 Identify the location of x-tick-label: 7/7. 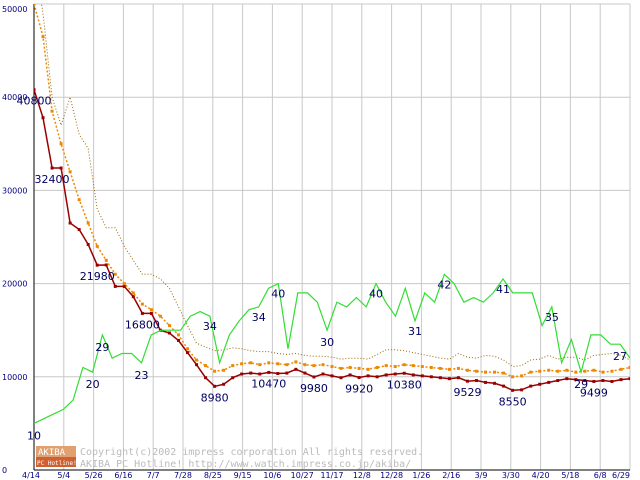
(153, 475).